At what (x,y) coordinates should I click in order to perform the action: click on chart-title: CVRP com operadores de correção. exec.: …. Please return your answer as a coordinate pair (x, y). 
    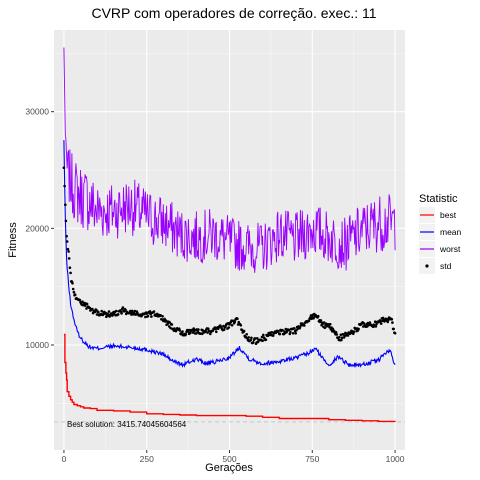
    Looking at the image, I should click on (233, 13).